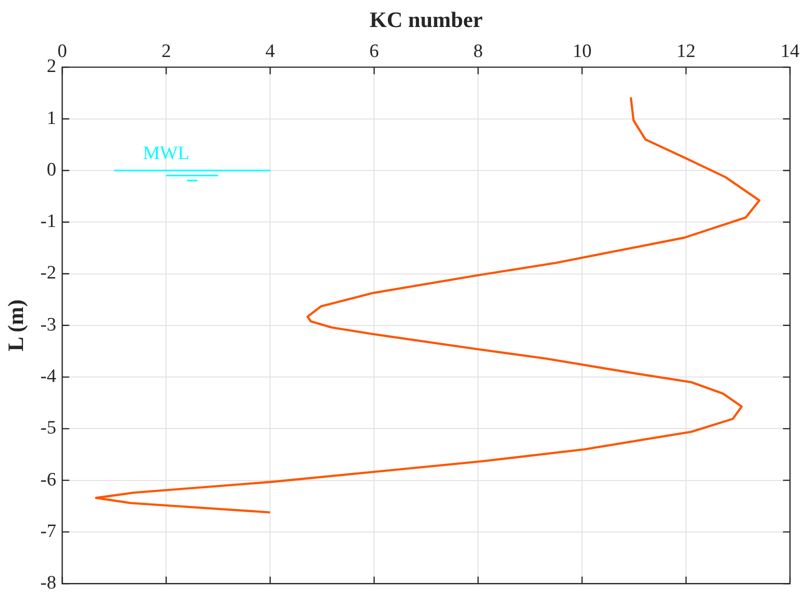  Describe the element at coordinates (15, 325) in the screenshot. I see `y-axis-title: L (m)` at that location.